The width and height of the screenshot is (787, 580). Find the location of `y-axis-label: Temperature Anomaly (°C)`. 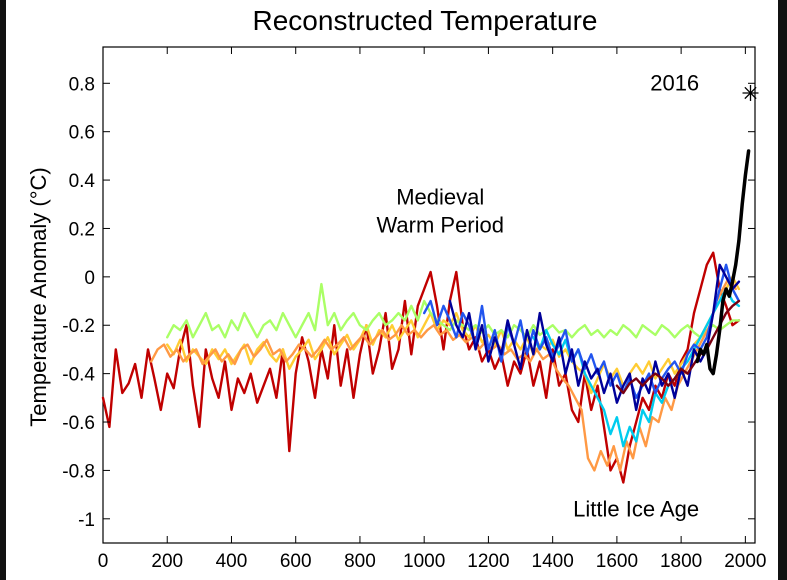

y-axis-label: Temperature Anomaly (°C) is located at coordinates (38, 296).